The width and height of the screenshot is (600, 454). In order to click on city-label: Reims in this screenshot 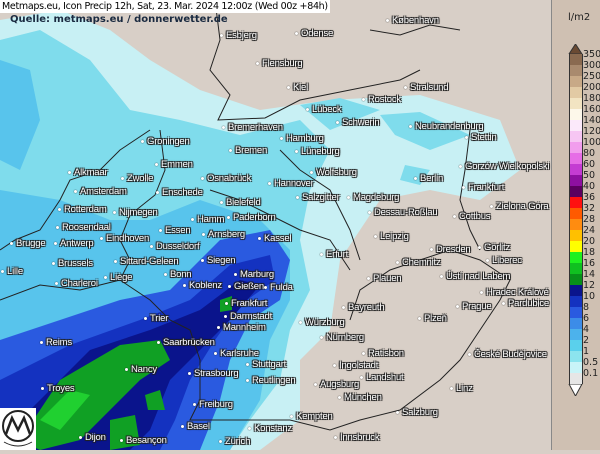, I will do `click(56, 342)`.